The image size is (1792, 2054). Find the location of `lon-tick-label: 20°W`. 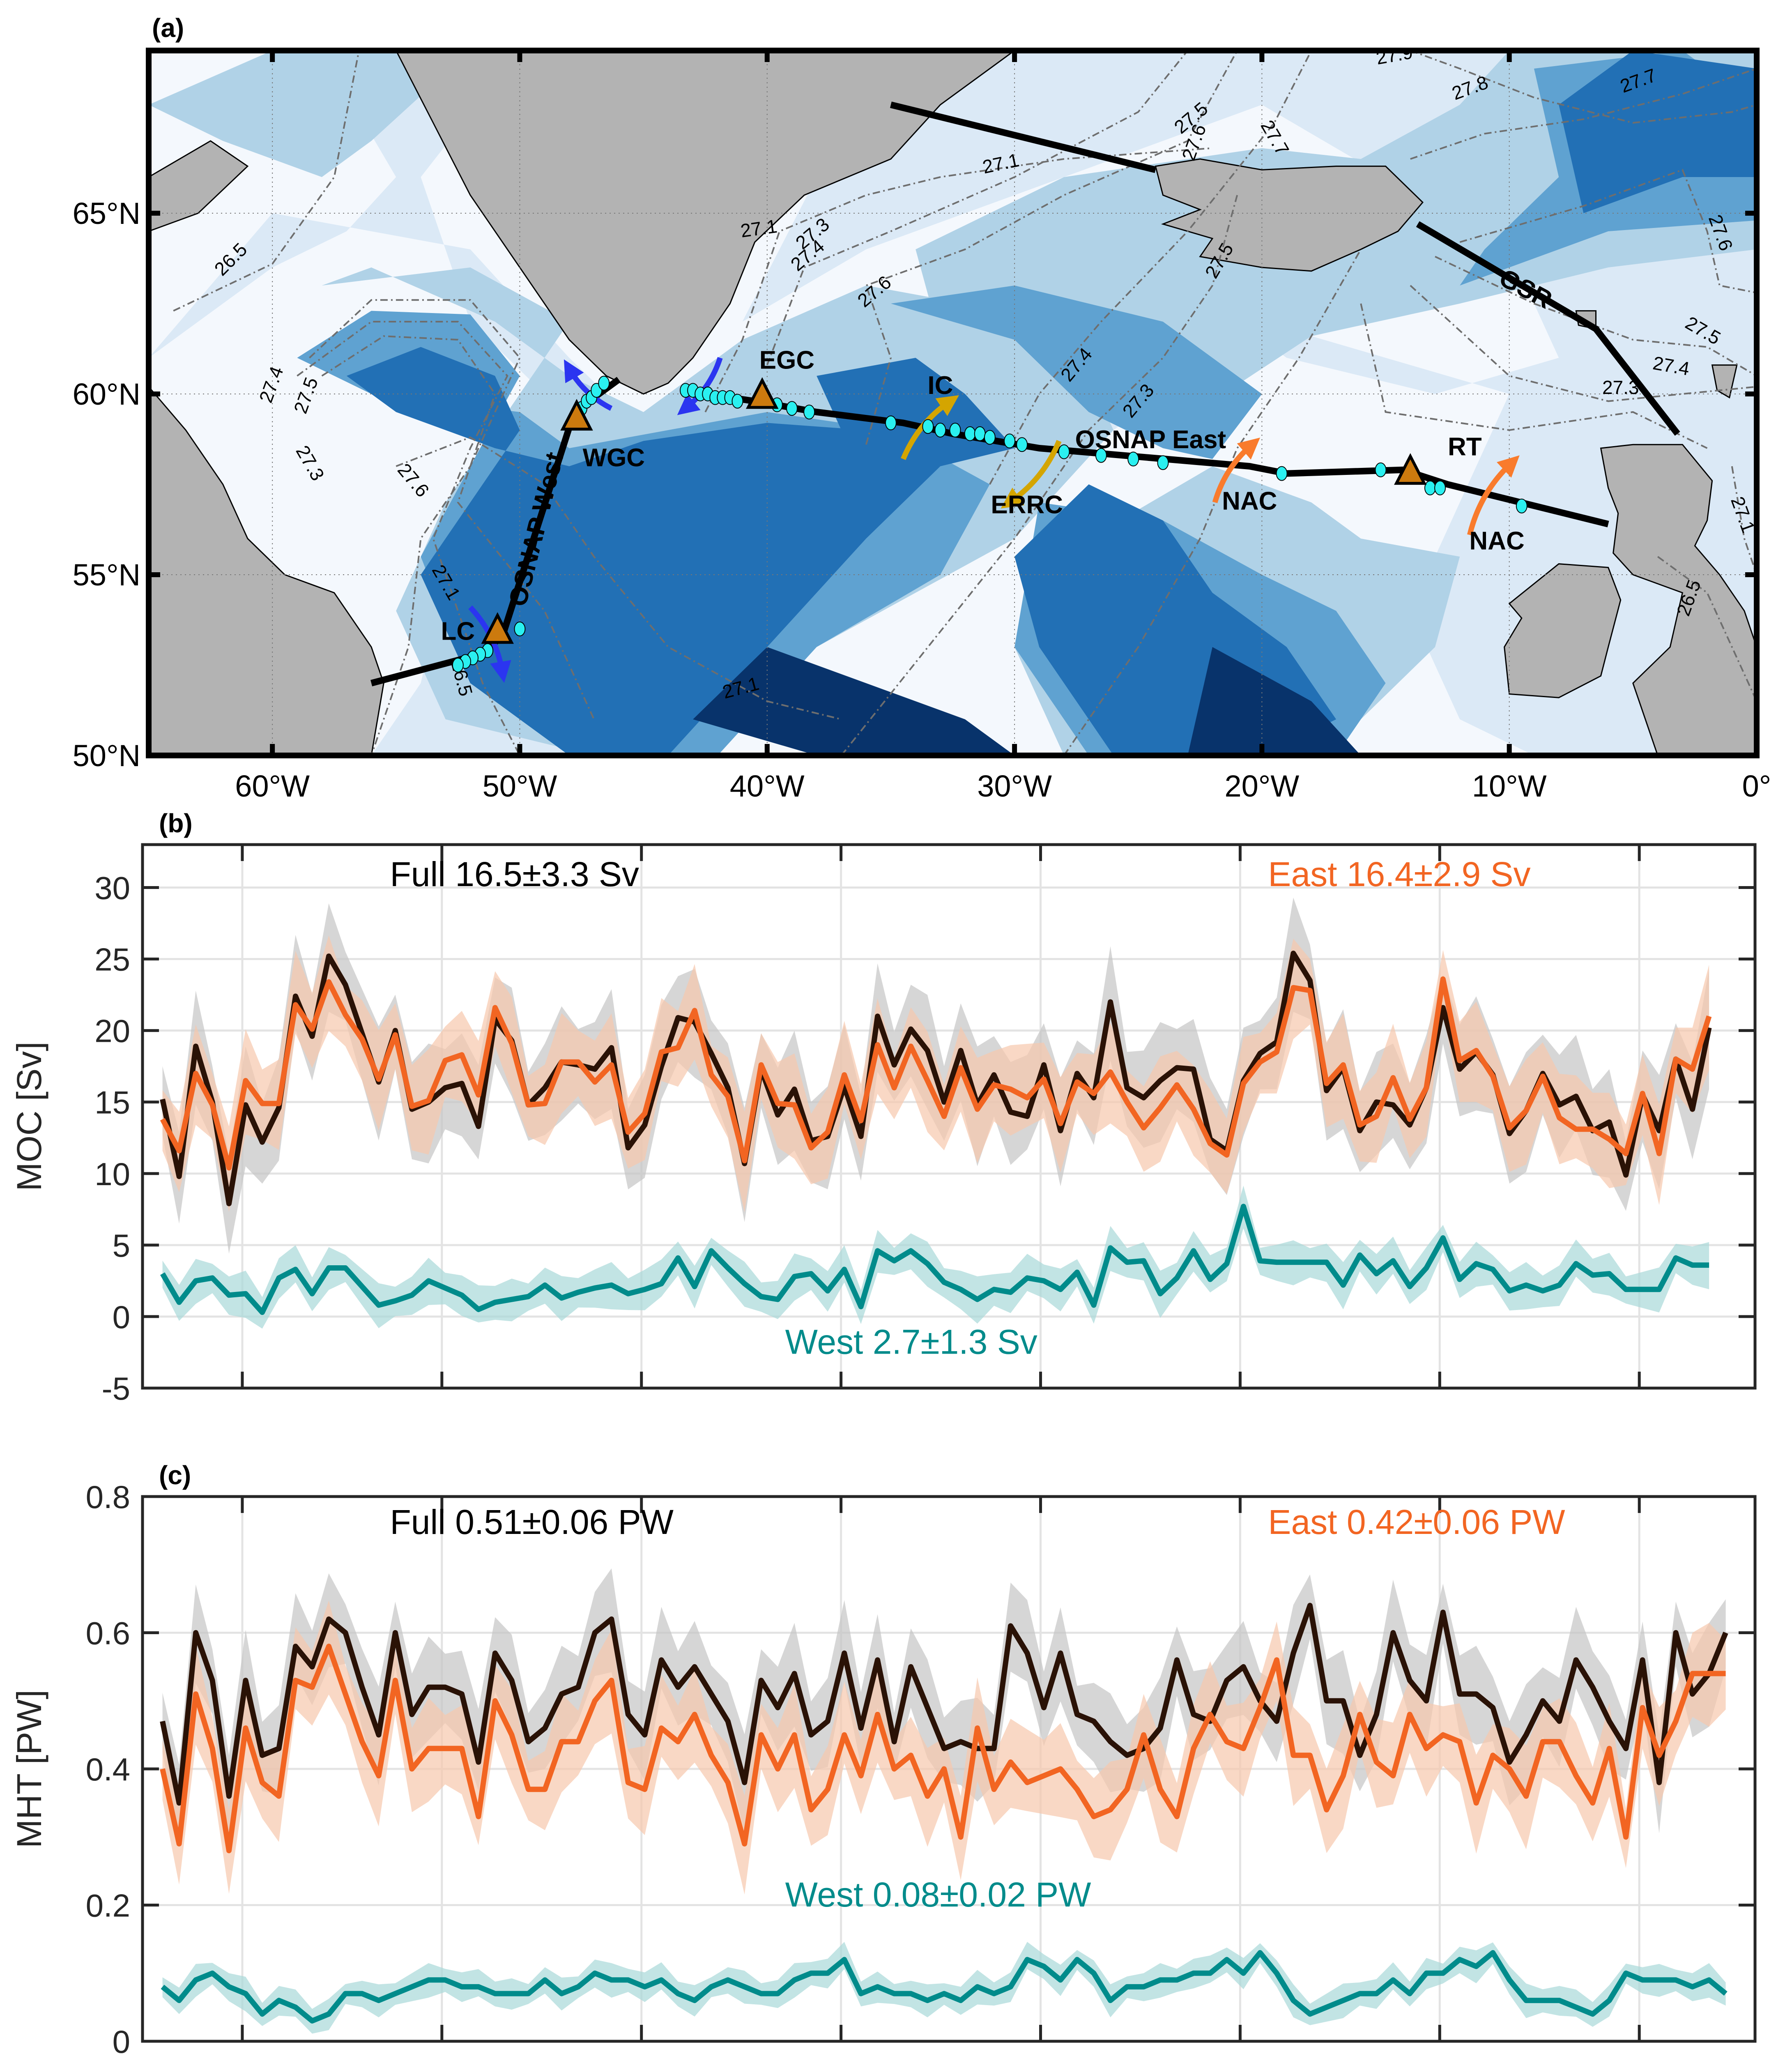

lon-tick-label: 20°W is located at coordinates (1262, 786).